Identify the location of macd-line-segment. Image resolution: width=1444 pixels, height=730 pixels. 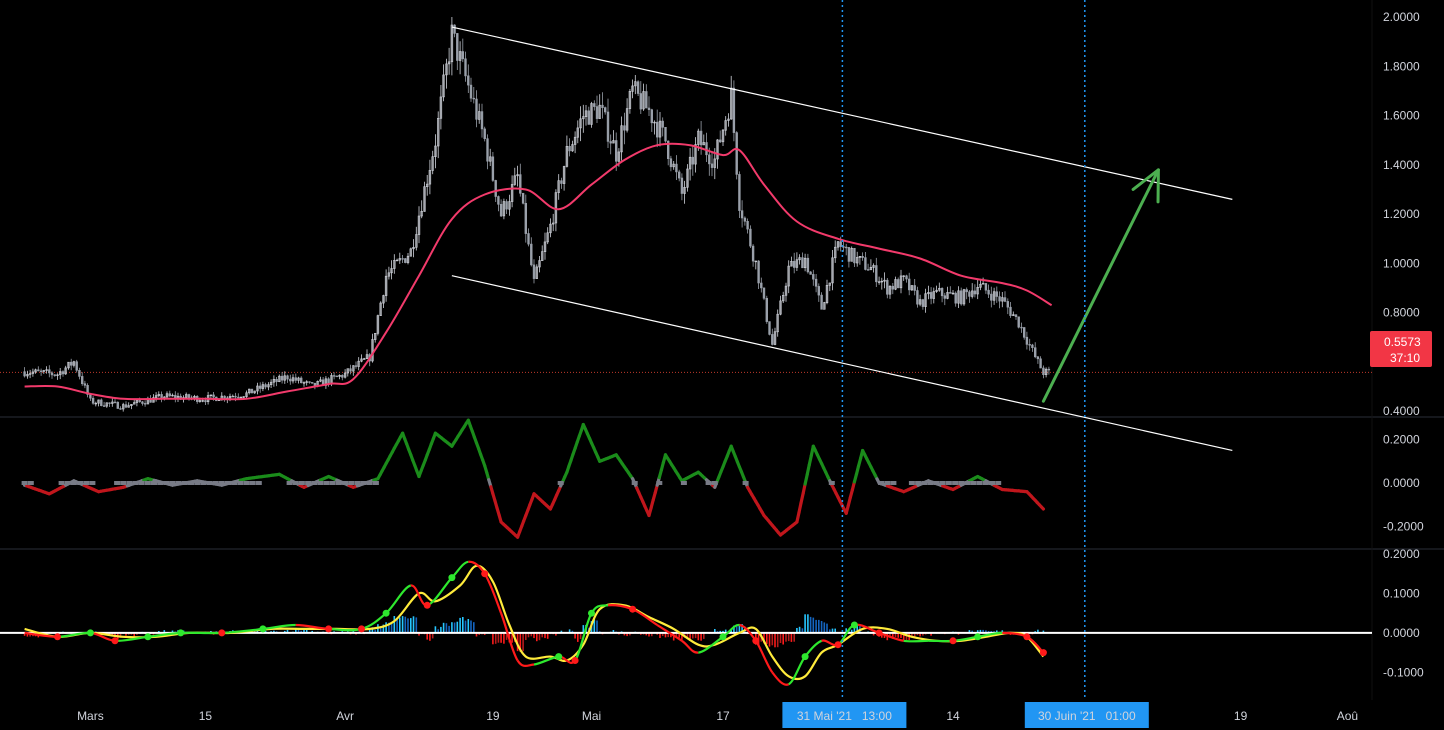
(780, 678).